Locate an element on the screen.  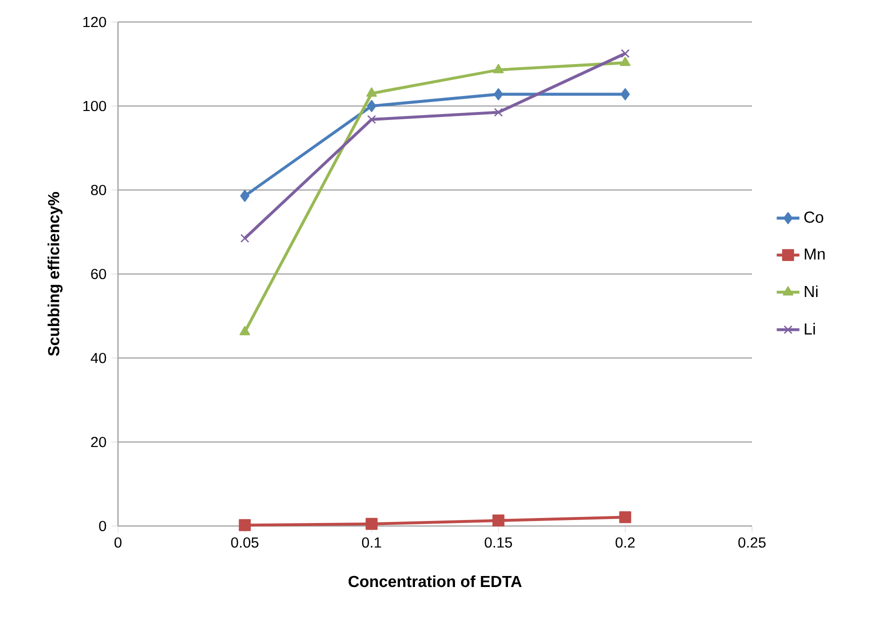
x-tick-label: 0.1 is located at coordinates (372, 542).